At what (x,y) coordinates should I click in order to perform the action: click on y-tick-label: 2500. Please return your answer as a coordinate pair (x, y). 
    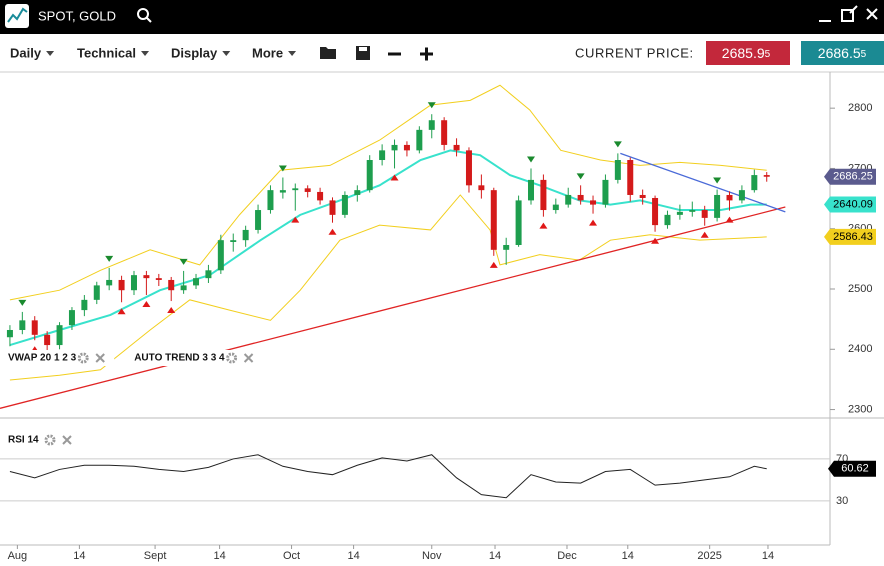
    Looking at the image, I should click on (860, 289).